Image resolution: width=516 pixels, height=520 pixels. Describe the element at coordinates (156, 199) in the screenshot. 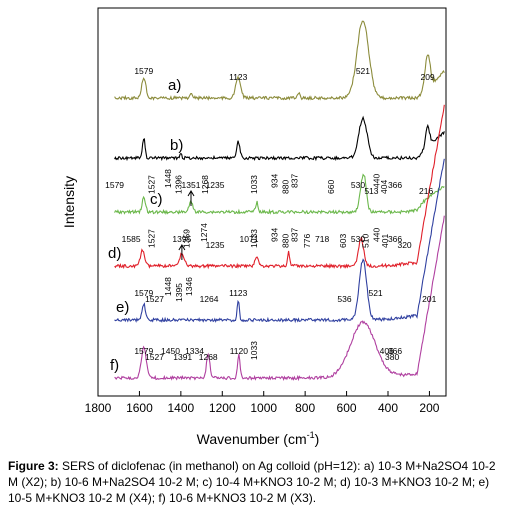

I see `series-letter: c)` at that location.